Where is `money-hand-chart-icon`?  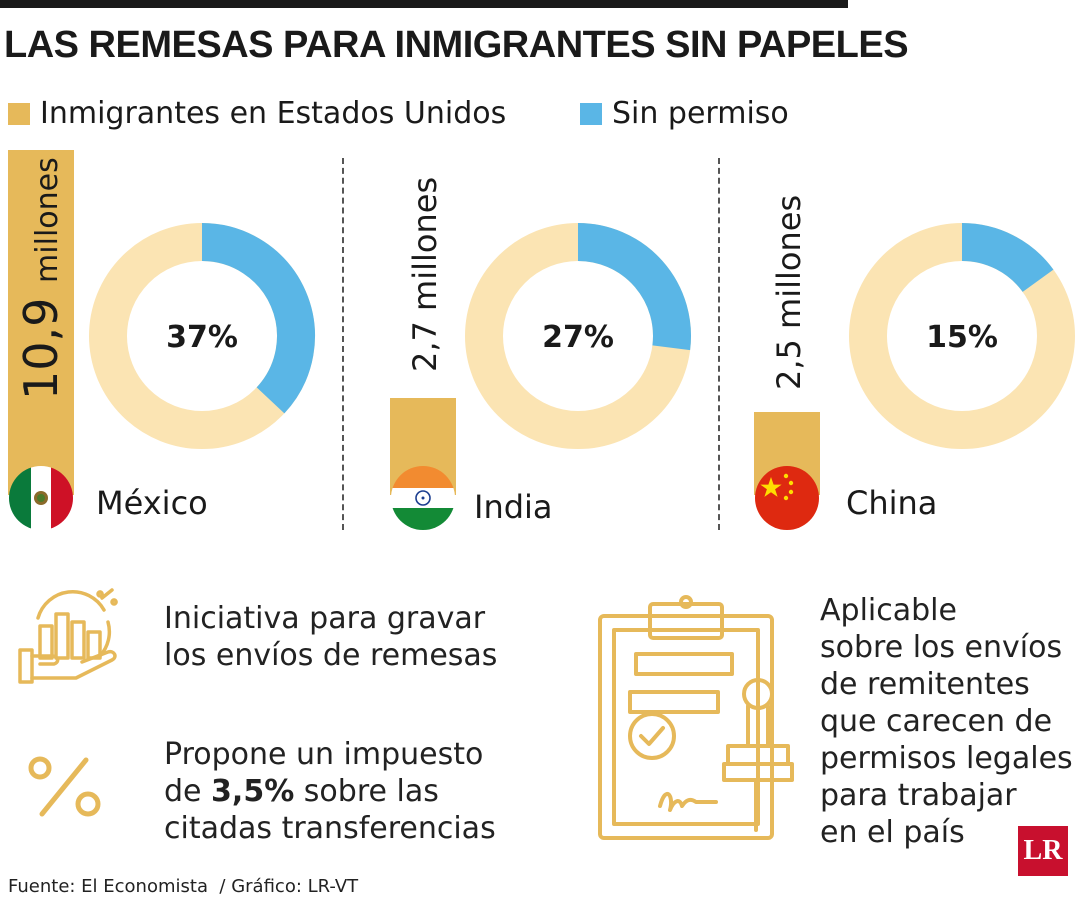 money-hand-chart-icon is located at coordinates (69, 640).